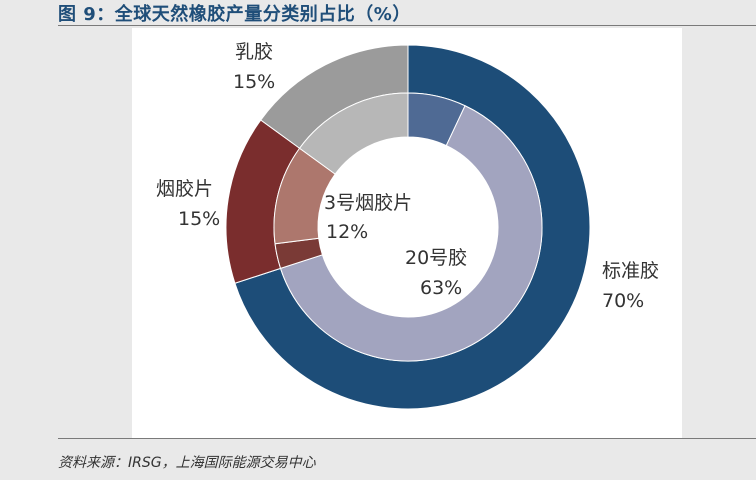  What do you see at coordinates (254, 82) in the screenshot?
I see `outer-label-latex-value: 15%` at bounding box center [254, 82].